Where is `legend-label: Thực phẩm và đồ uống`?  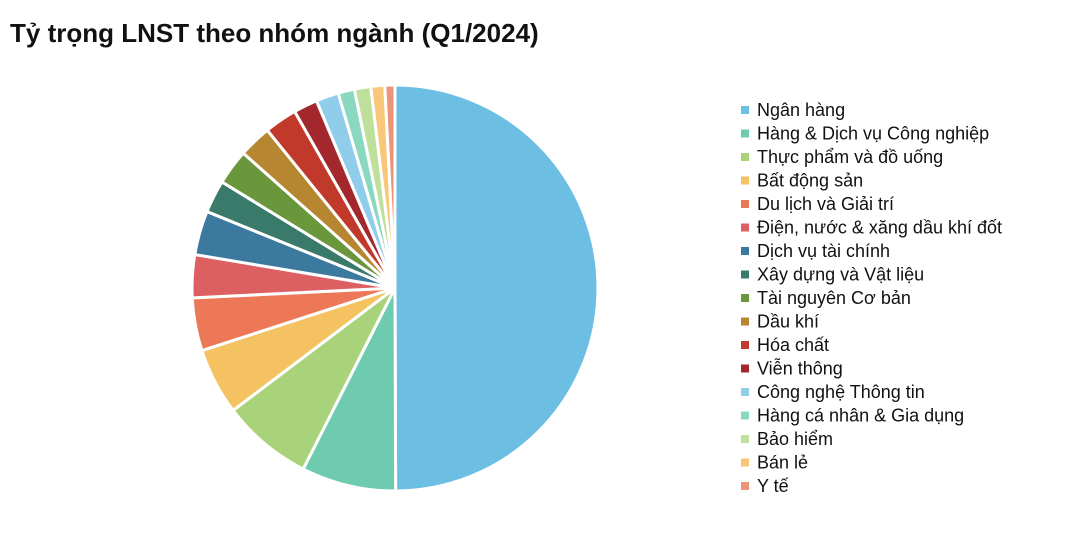 legend-label: Thực phẩm và đồ uống is located at coordinates (850, 157).